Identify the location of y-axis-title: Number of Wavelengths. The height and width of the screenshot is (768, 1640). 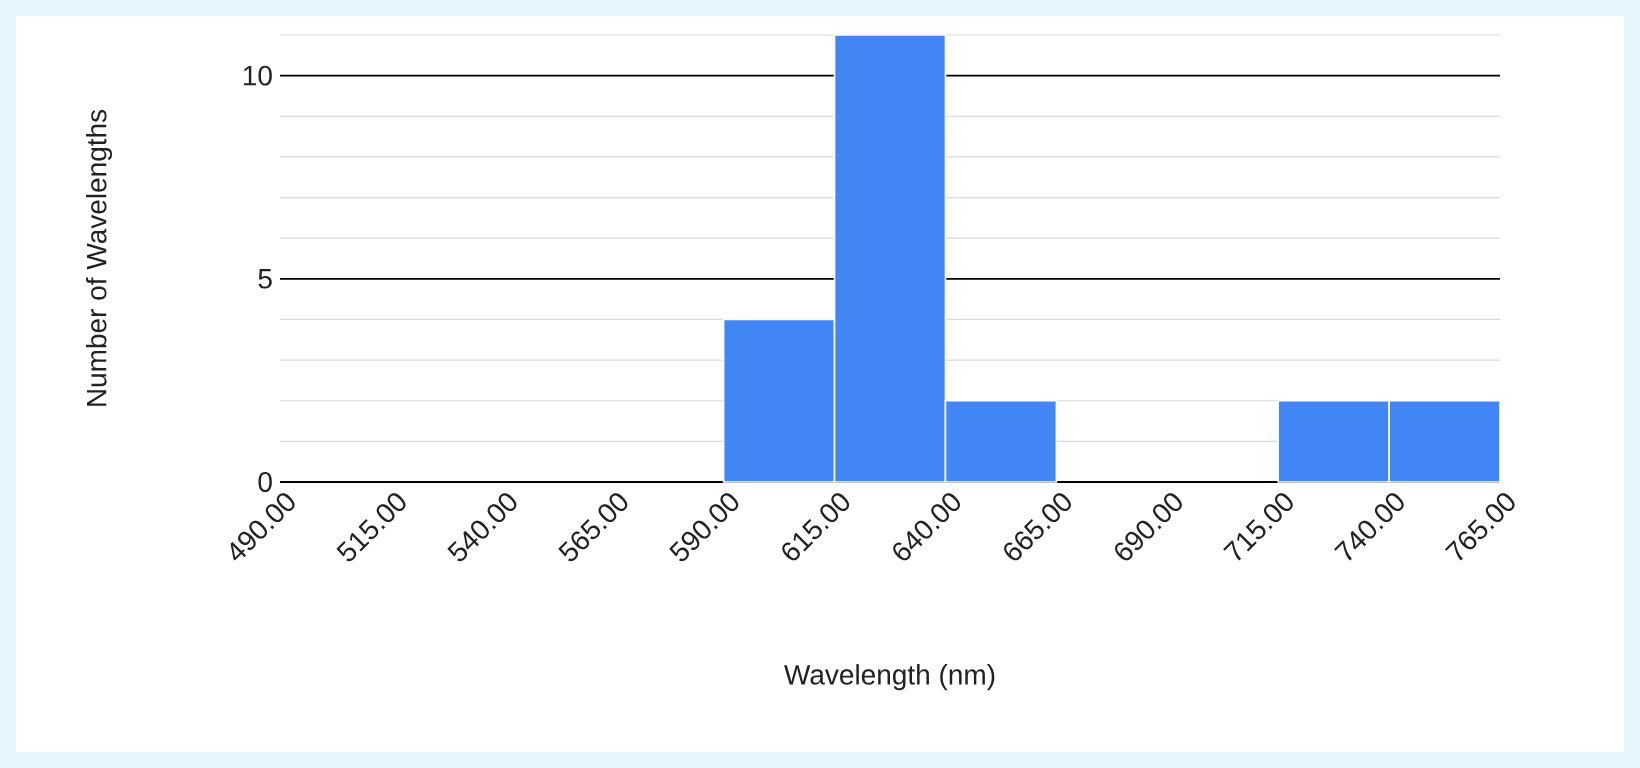
(99, 257).